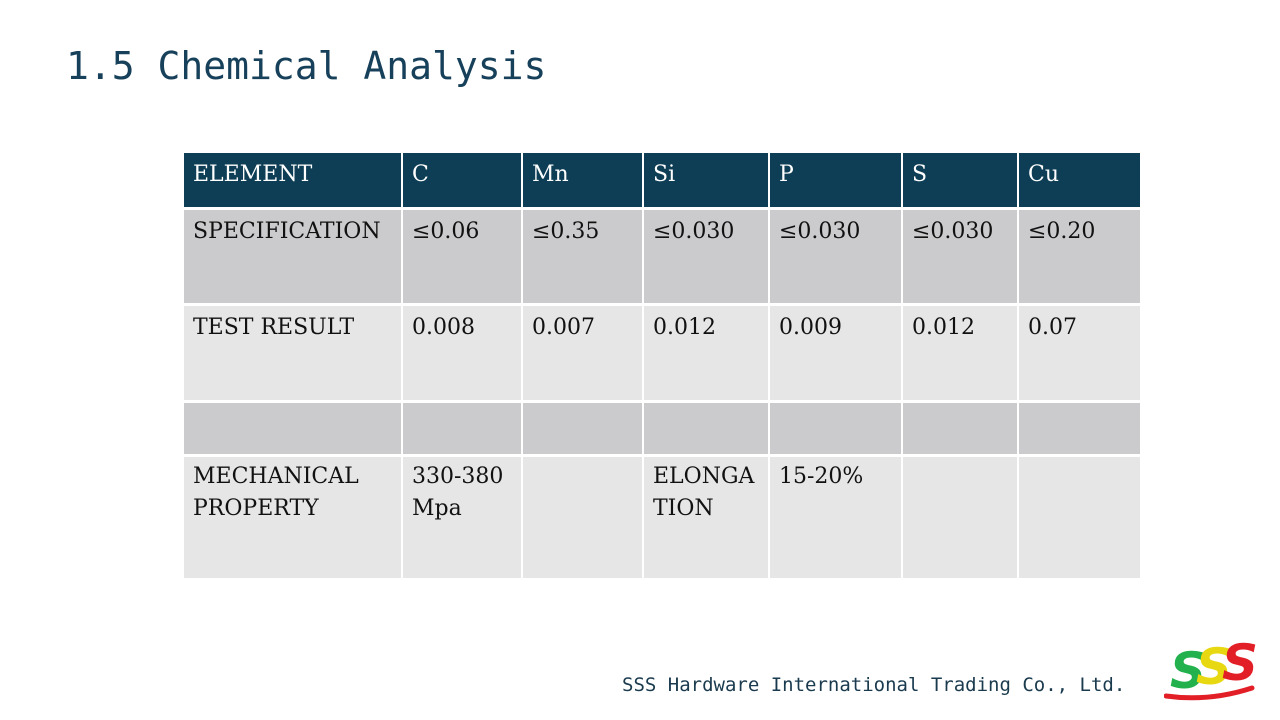 This screenshot has width=1280, height=720. I want to click on header-cell-cu: Cu, so click(1079, 181).